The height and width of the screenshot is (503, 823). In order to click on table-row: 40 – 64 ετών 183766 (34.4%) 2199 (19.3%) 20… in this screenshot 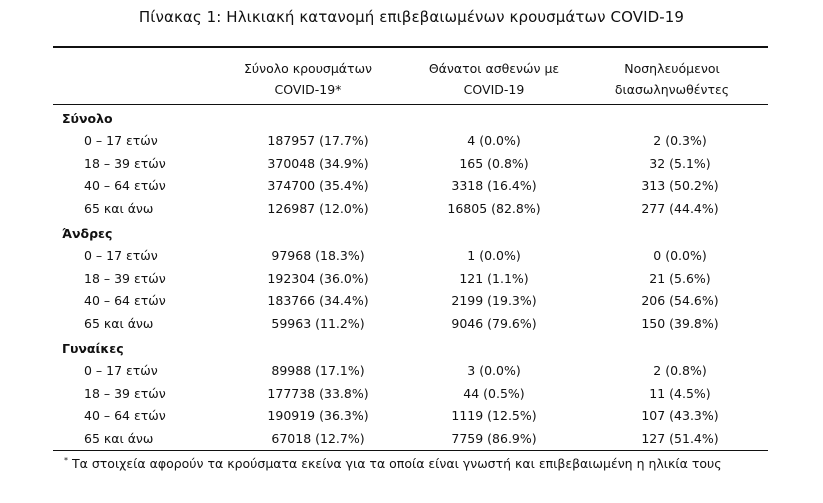, I will do `click(411, 303)`.